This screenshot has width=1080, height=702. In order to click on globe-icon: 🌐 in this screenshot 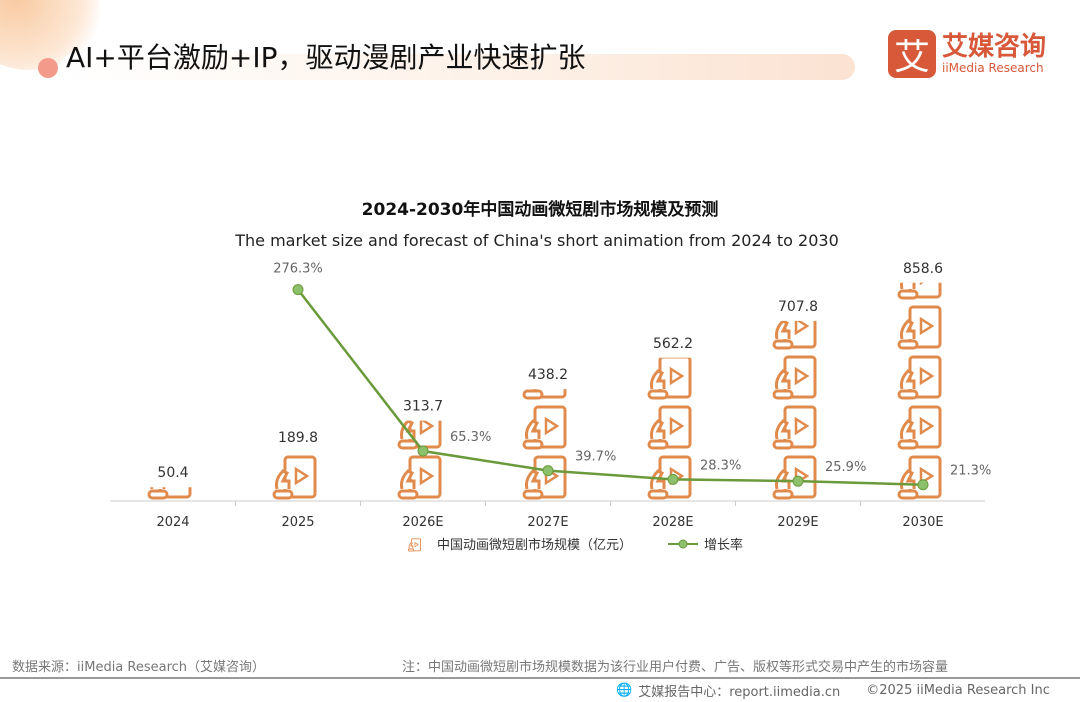, I will do `click(624, 690)`.